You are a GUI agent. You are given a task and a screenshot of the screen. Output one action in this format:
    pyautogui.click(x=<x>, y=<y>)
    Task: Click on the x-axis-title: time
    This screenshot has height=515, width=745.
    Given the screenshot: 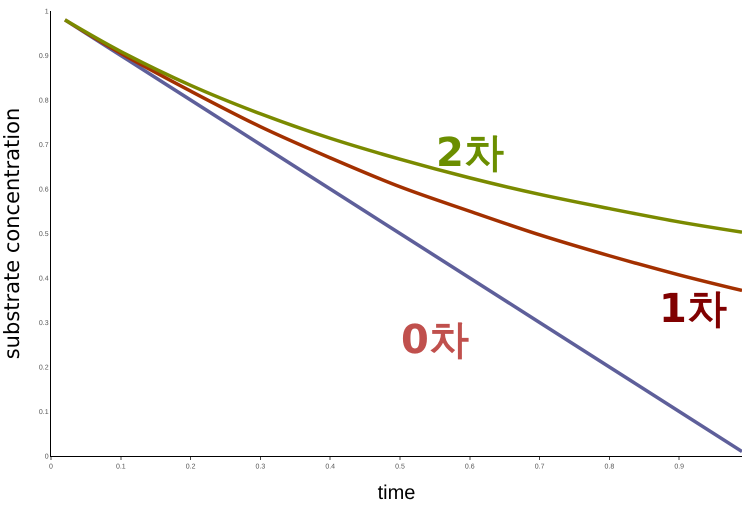 What is the action you would take?
    pyautogui.click(x=397, y=493)
    